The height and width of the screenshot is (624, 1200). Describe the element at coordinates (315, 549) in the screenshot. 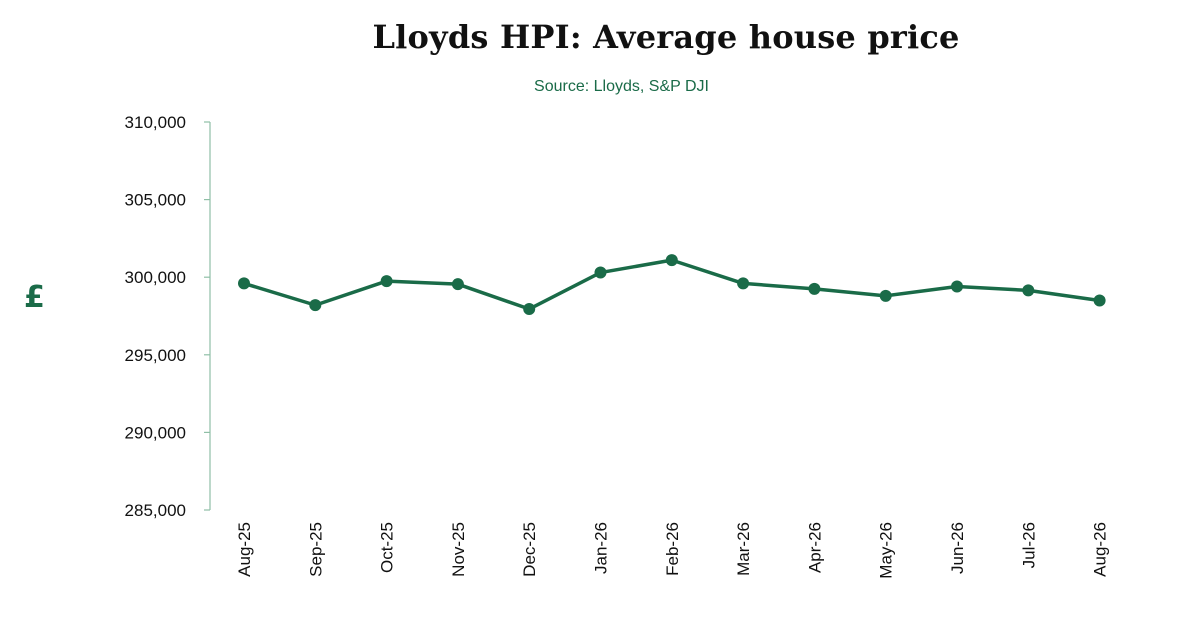

I see `x-tick-label: Sep-25` at that location.